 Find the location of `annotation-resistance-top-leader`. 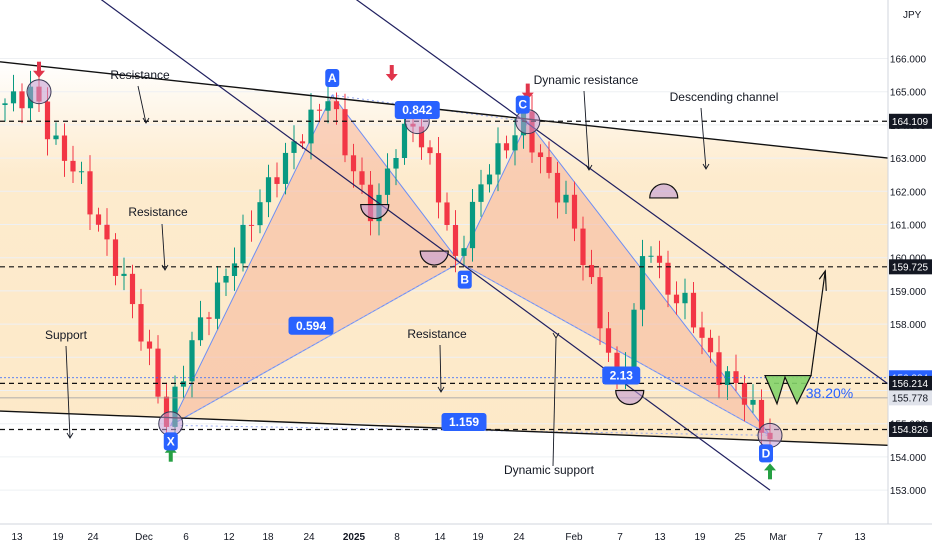

annotation-resistance-top-leader is located at coordinates (142, 104).